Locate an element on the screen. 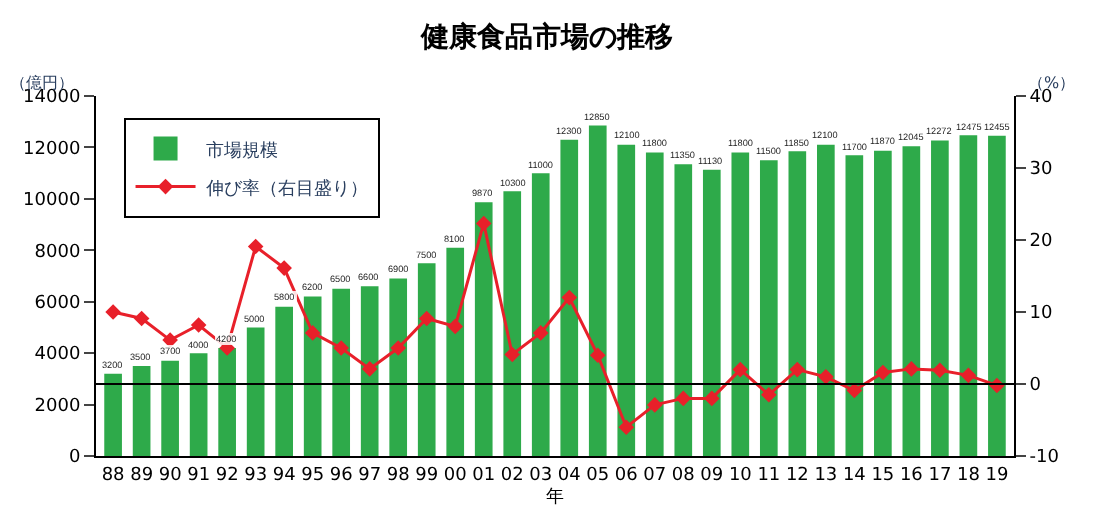 This screenshot has height=526, width=1094. y2-tick-label: 40 is located at coordinates (1041, 98).